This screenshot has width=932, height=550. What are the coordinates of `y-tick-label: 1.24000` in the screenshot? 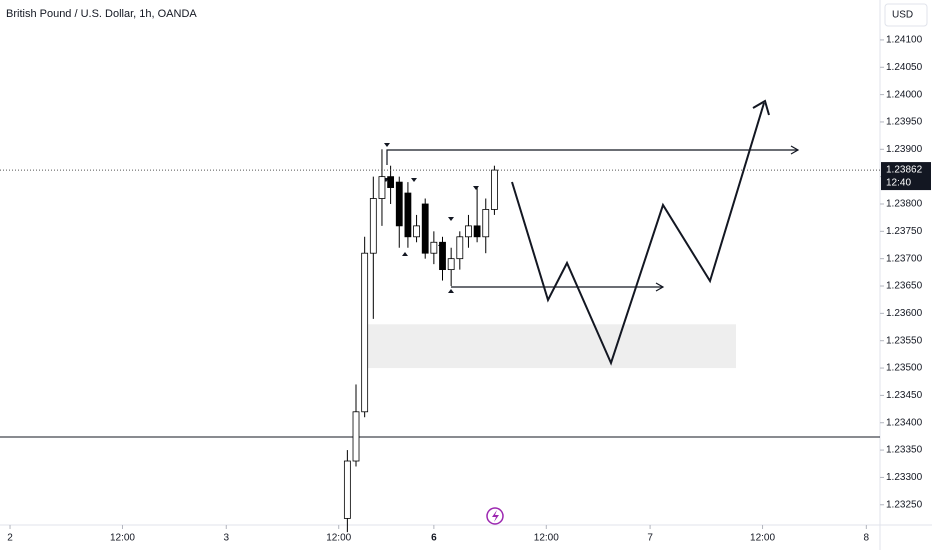 It's located at (904, 94).